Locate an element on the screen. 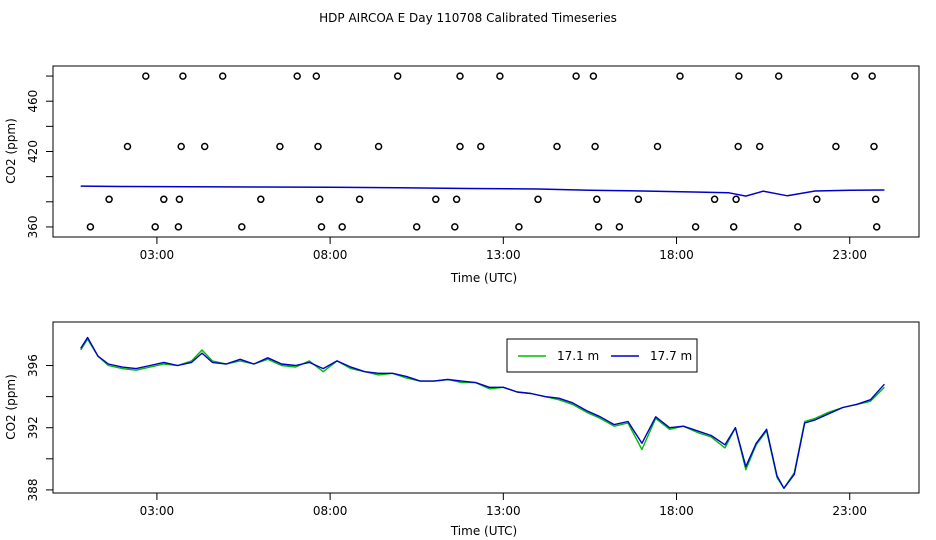  top-y-axis-label: CO2 (ppm) is located at coordinates (11, 151).